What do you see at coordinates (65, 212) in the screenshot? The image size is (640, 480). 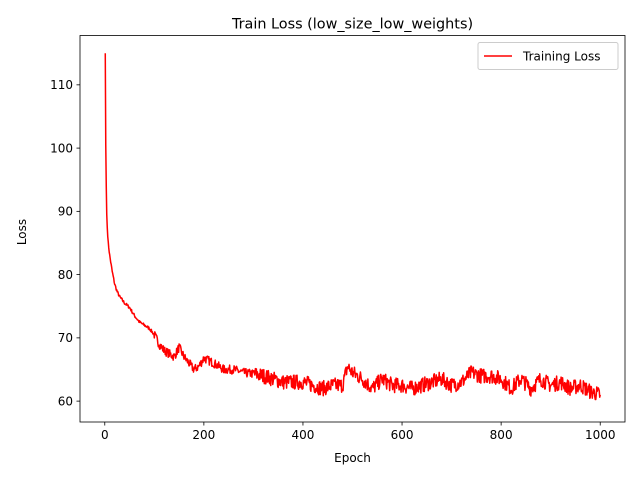 I see `y-tick-label: 90` at bounding box center [65, 212].